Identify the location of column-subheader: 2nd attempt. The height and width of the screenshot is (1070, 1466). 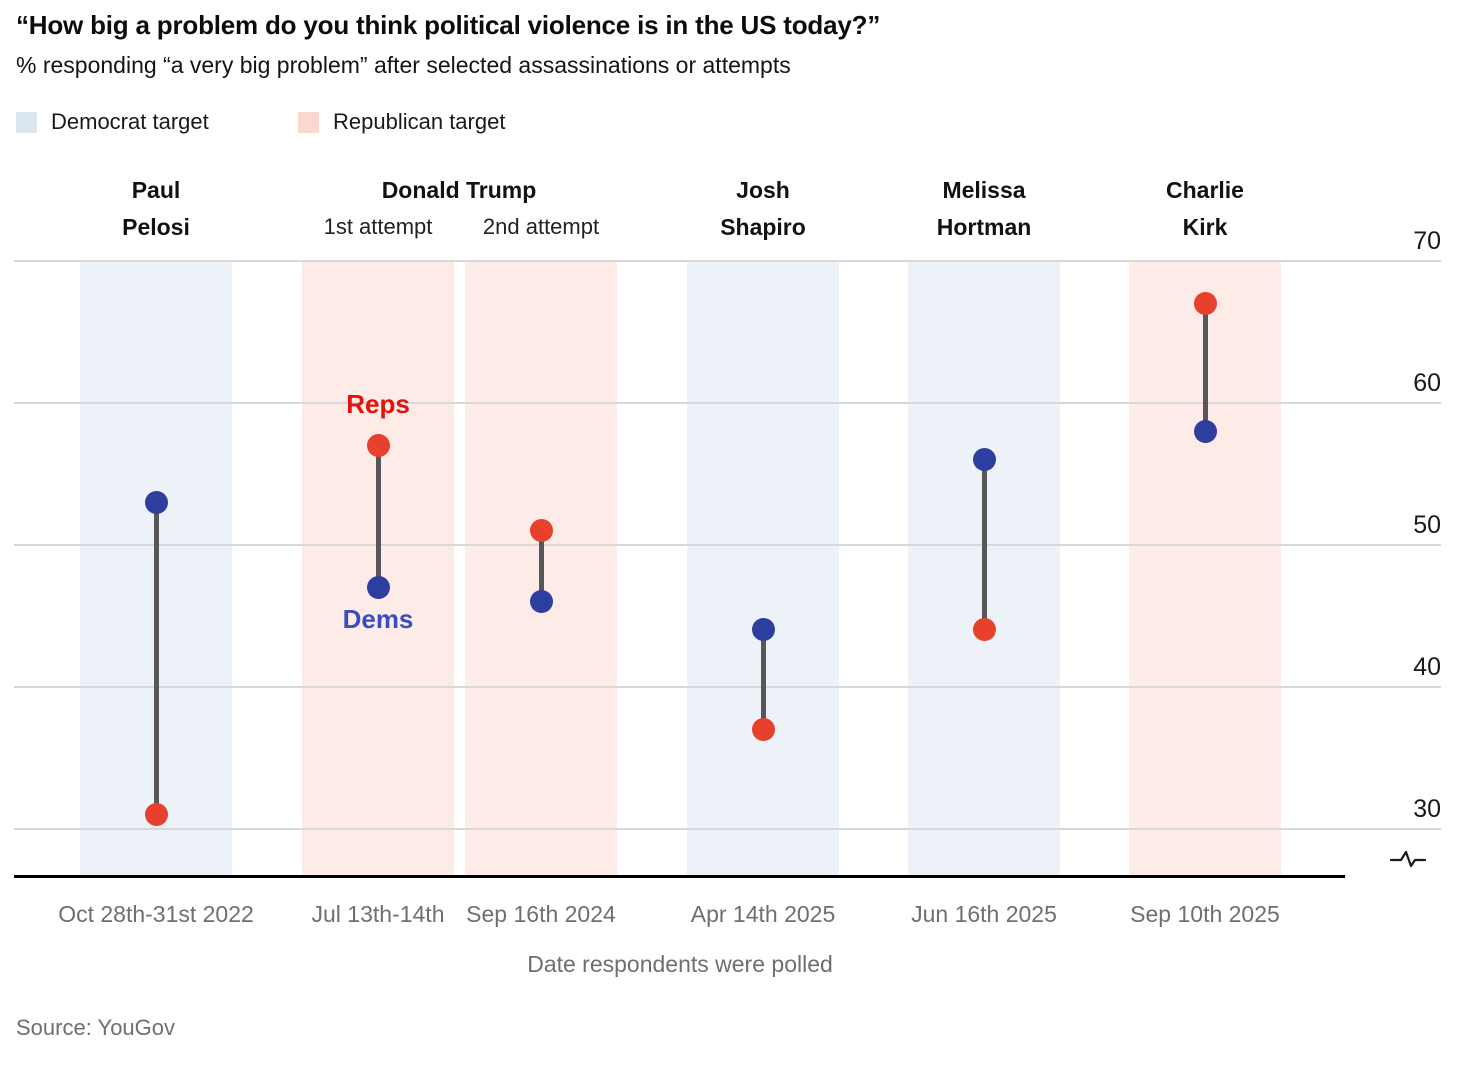
(541, 226).